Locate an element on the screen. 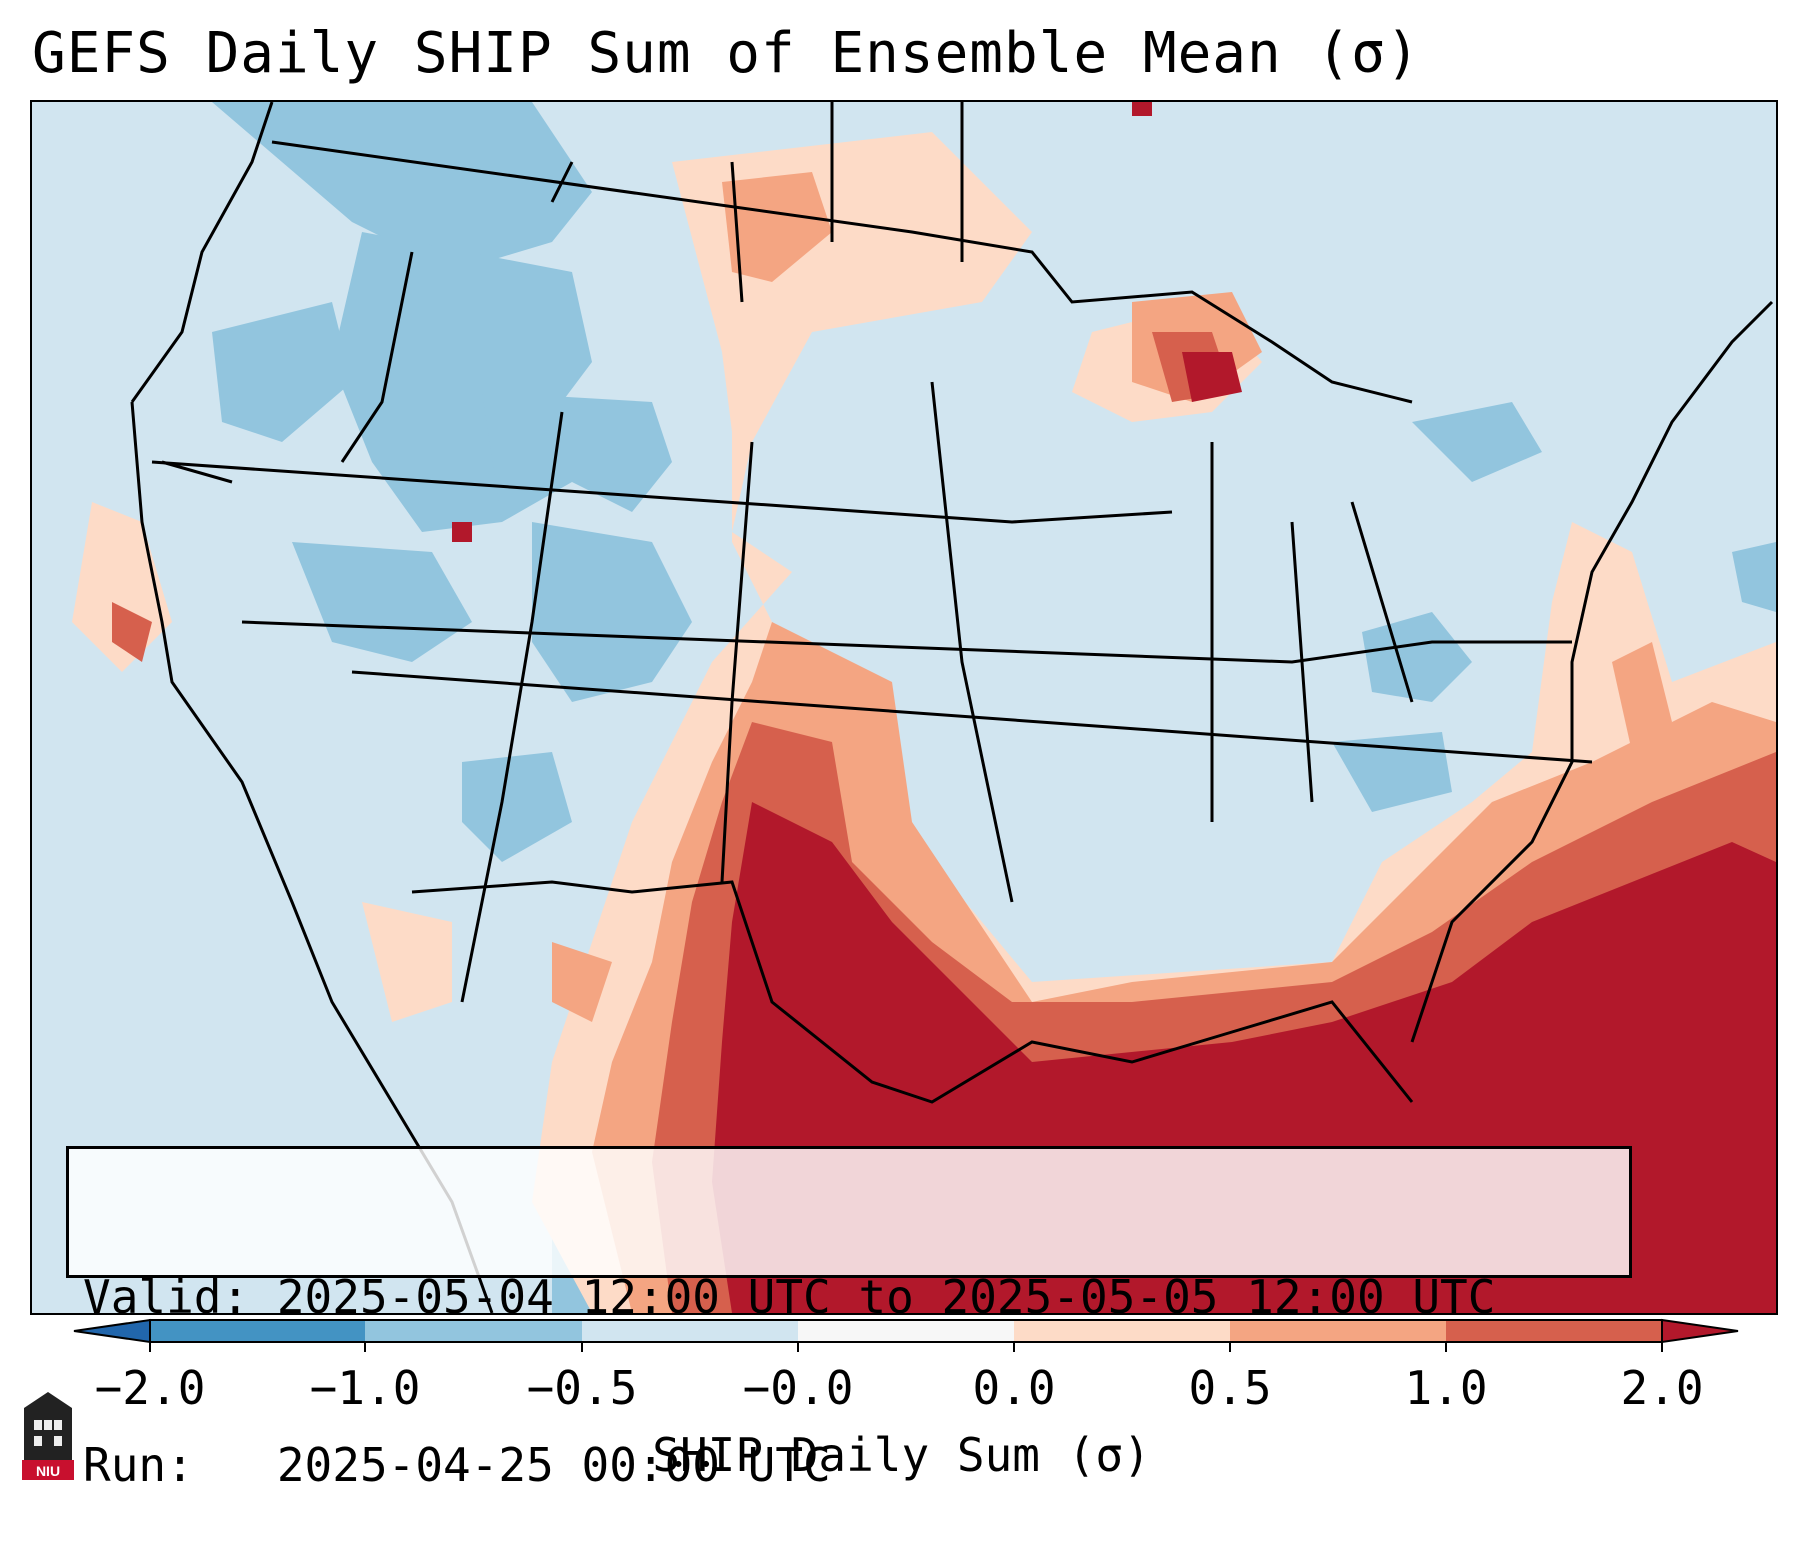  colorbar-tick-label: −0.5 is located at coordinates (582, 1388).